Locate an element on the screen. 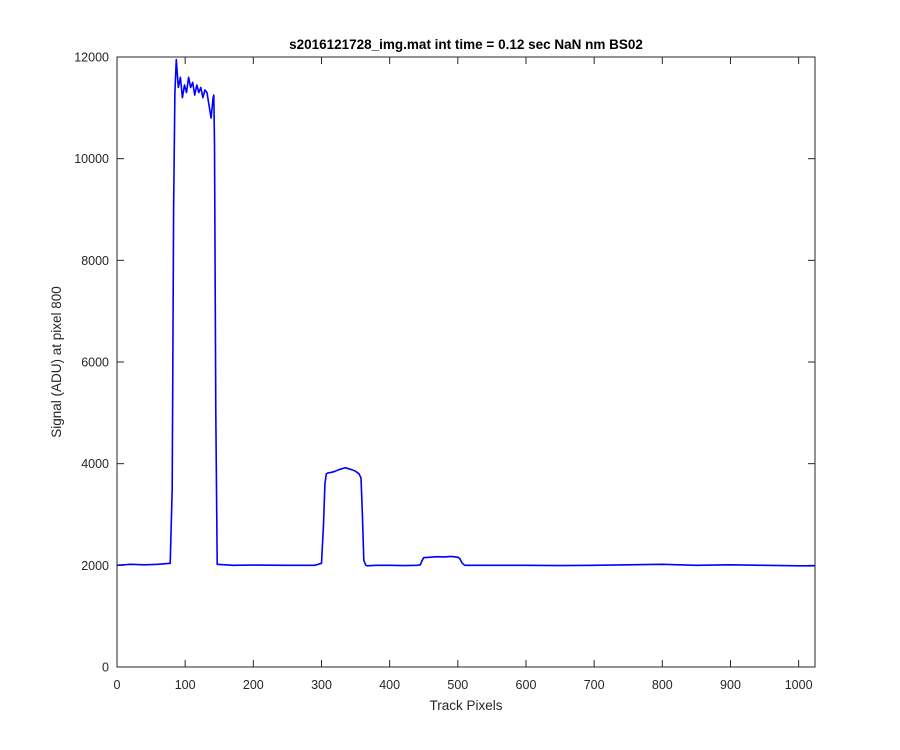  y-axis-label: Signal (ADU) at pixel 800 is located at coordinates (56, 362).